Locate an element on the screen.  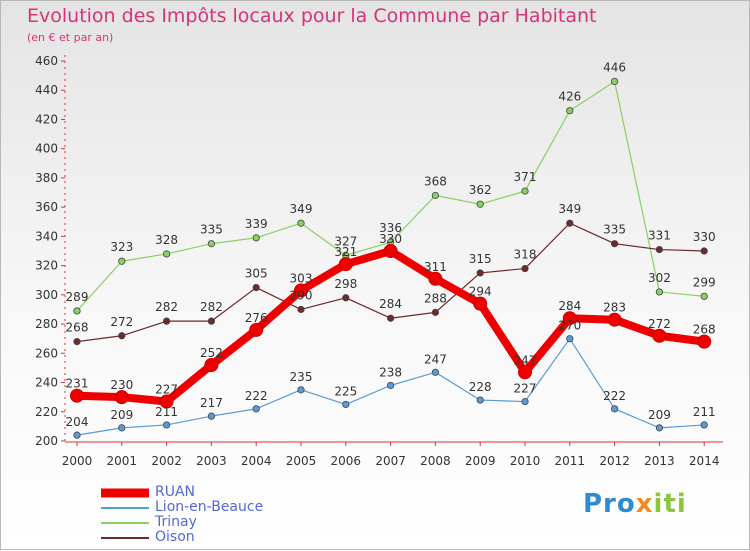
data-label: 335 is located at coordinates (614, 230).